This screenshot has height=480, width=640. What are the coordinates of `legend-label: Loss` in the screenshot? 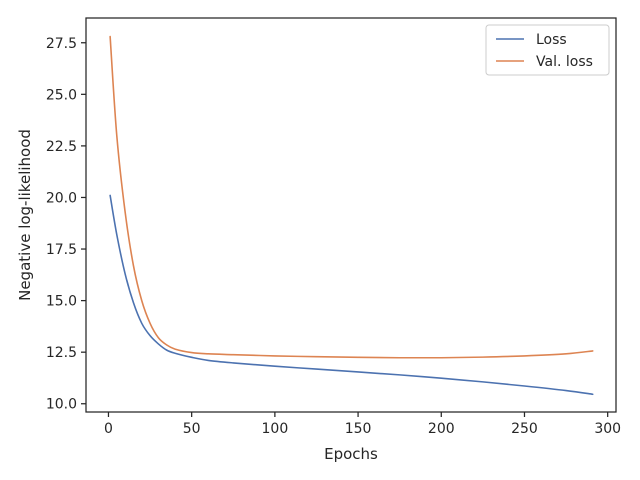 It's located at (551, 40).